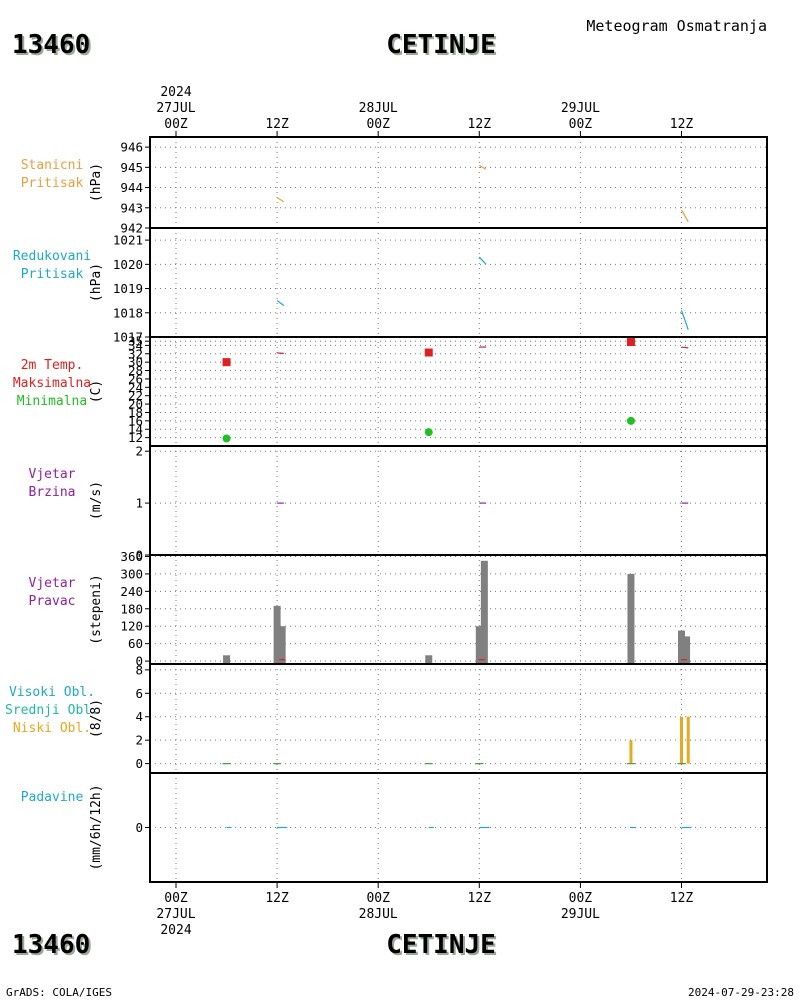 The width and height of the screenshot is (800, 1000). What do you see at coordinates (394, 827) in the screenshot?
I see `panel-precipitation: 0 (mm/6h/12h) Padavine` at bounding box center [394, 827].